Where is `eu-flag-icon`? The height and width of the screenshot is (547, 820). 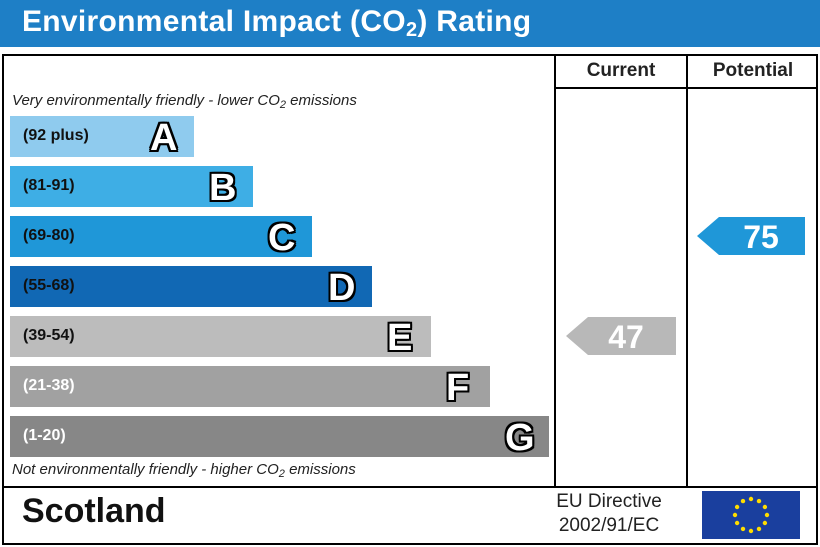
eu-flag-icon is located at coordinates (751, 515).